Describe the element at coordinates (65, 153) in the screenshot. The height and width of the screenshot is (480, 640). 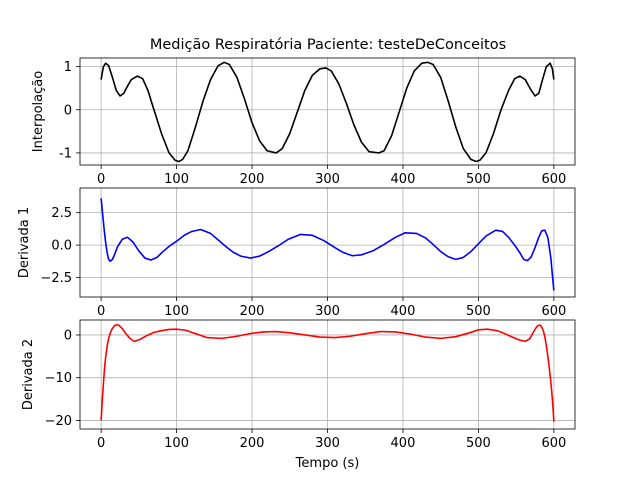
I see `y-tick-label: -1` at that location.